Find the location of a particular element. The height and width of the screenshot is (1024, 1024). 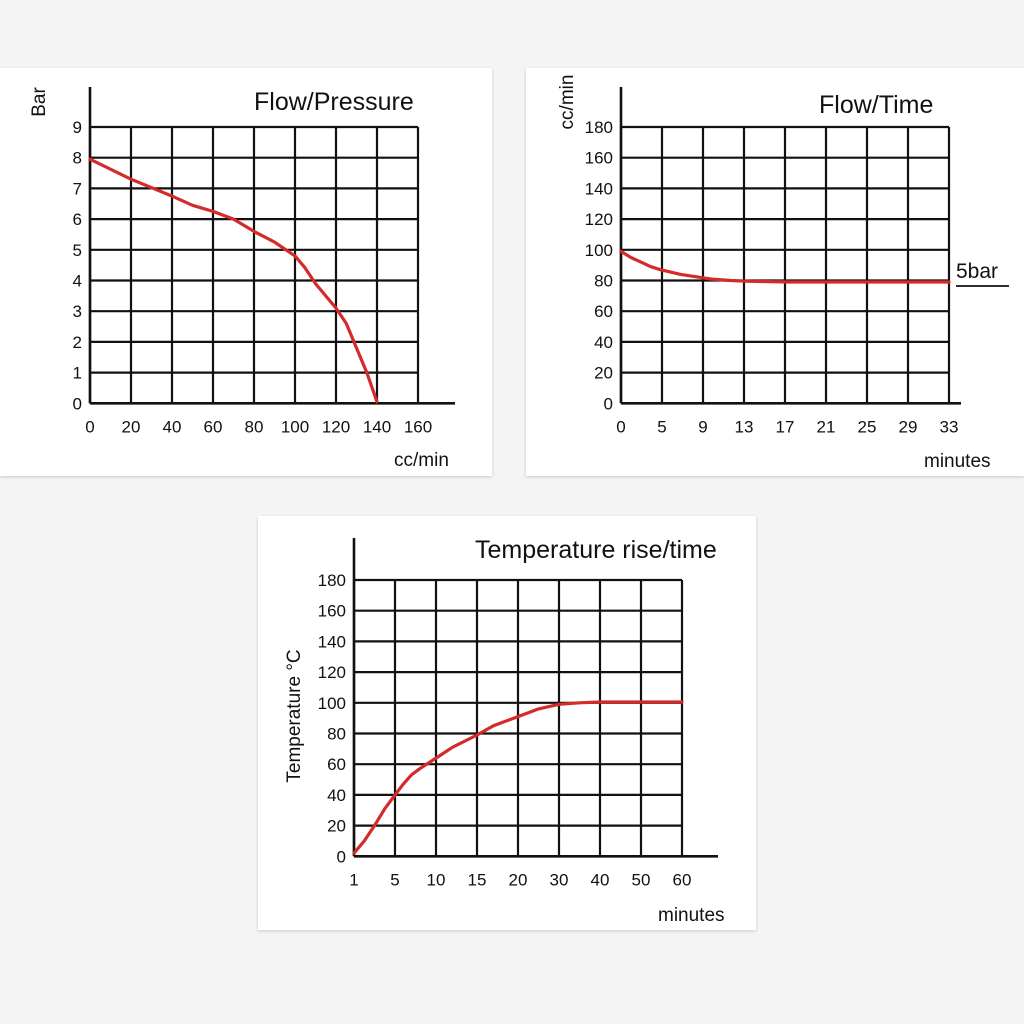

x-tick-label: 140 is located at coordinates (377, 426).